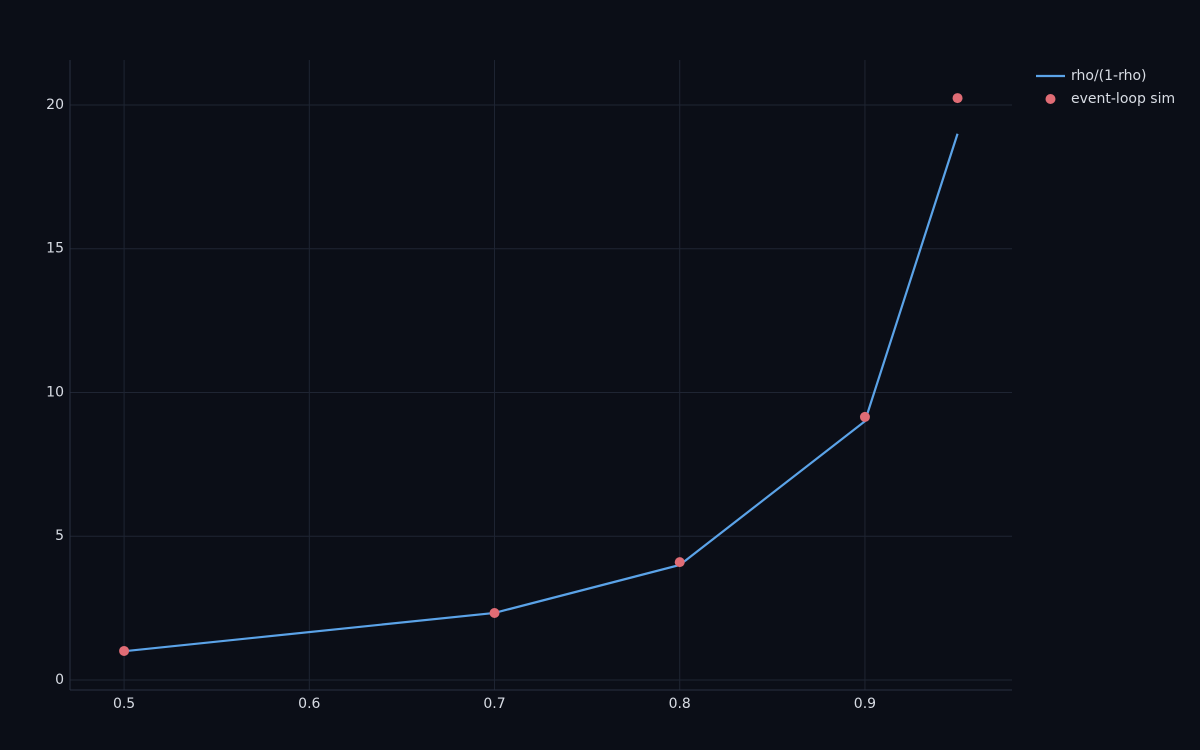 Image resolution: width=1200 pixels, height=750 pixels. What do you see at coordinates (1050, 99) in the screenshot?
I see `legend-swatch` at bounding box center [1050, 99].